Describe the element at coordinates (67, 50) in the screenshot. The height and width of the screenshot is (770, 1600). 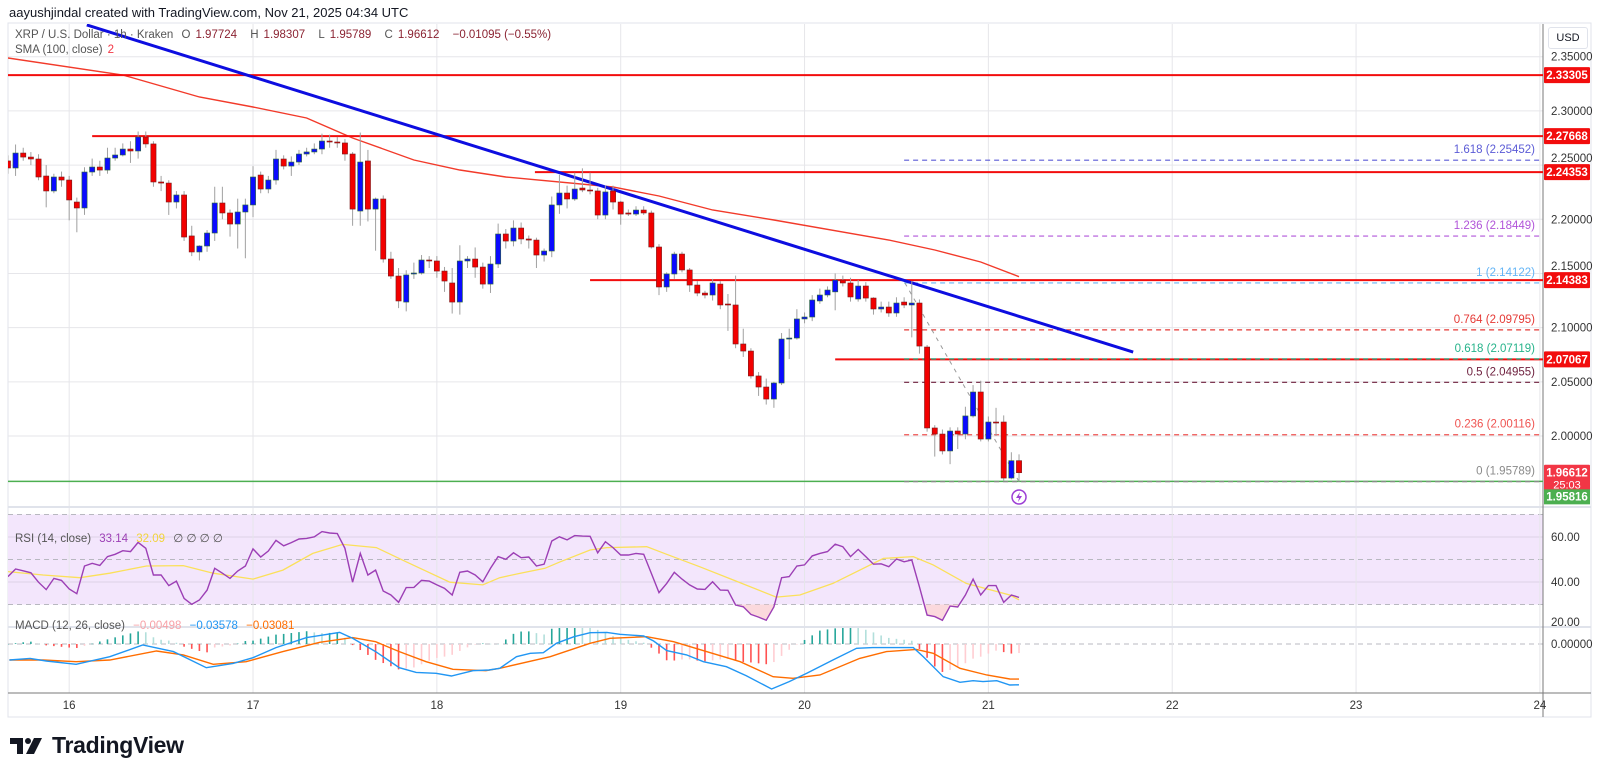
I see `sma-legend: SMA (100, close) 2` at that location.